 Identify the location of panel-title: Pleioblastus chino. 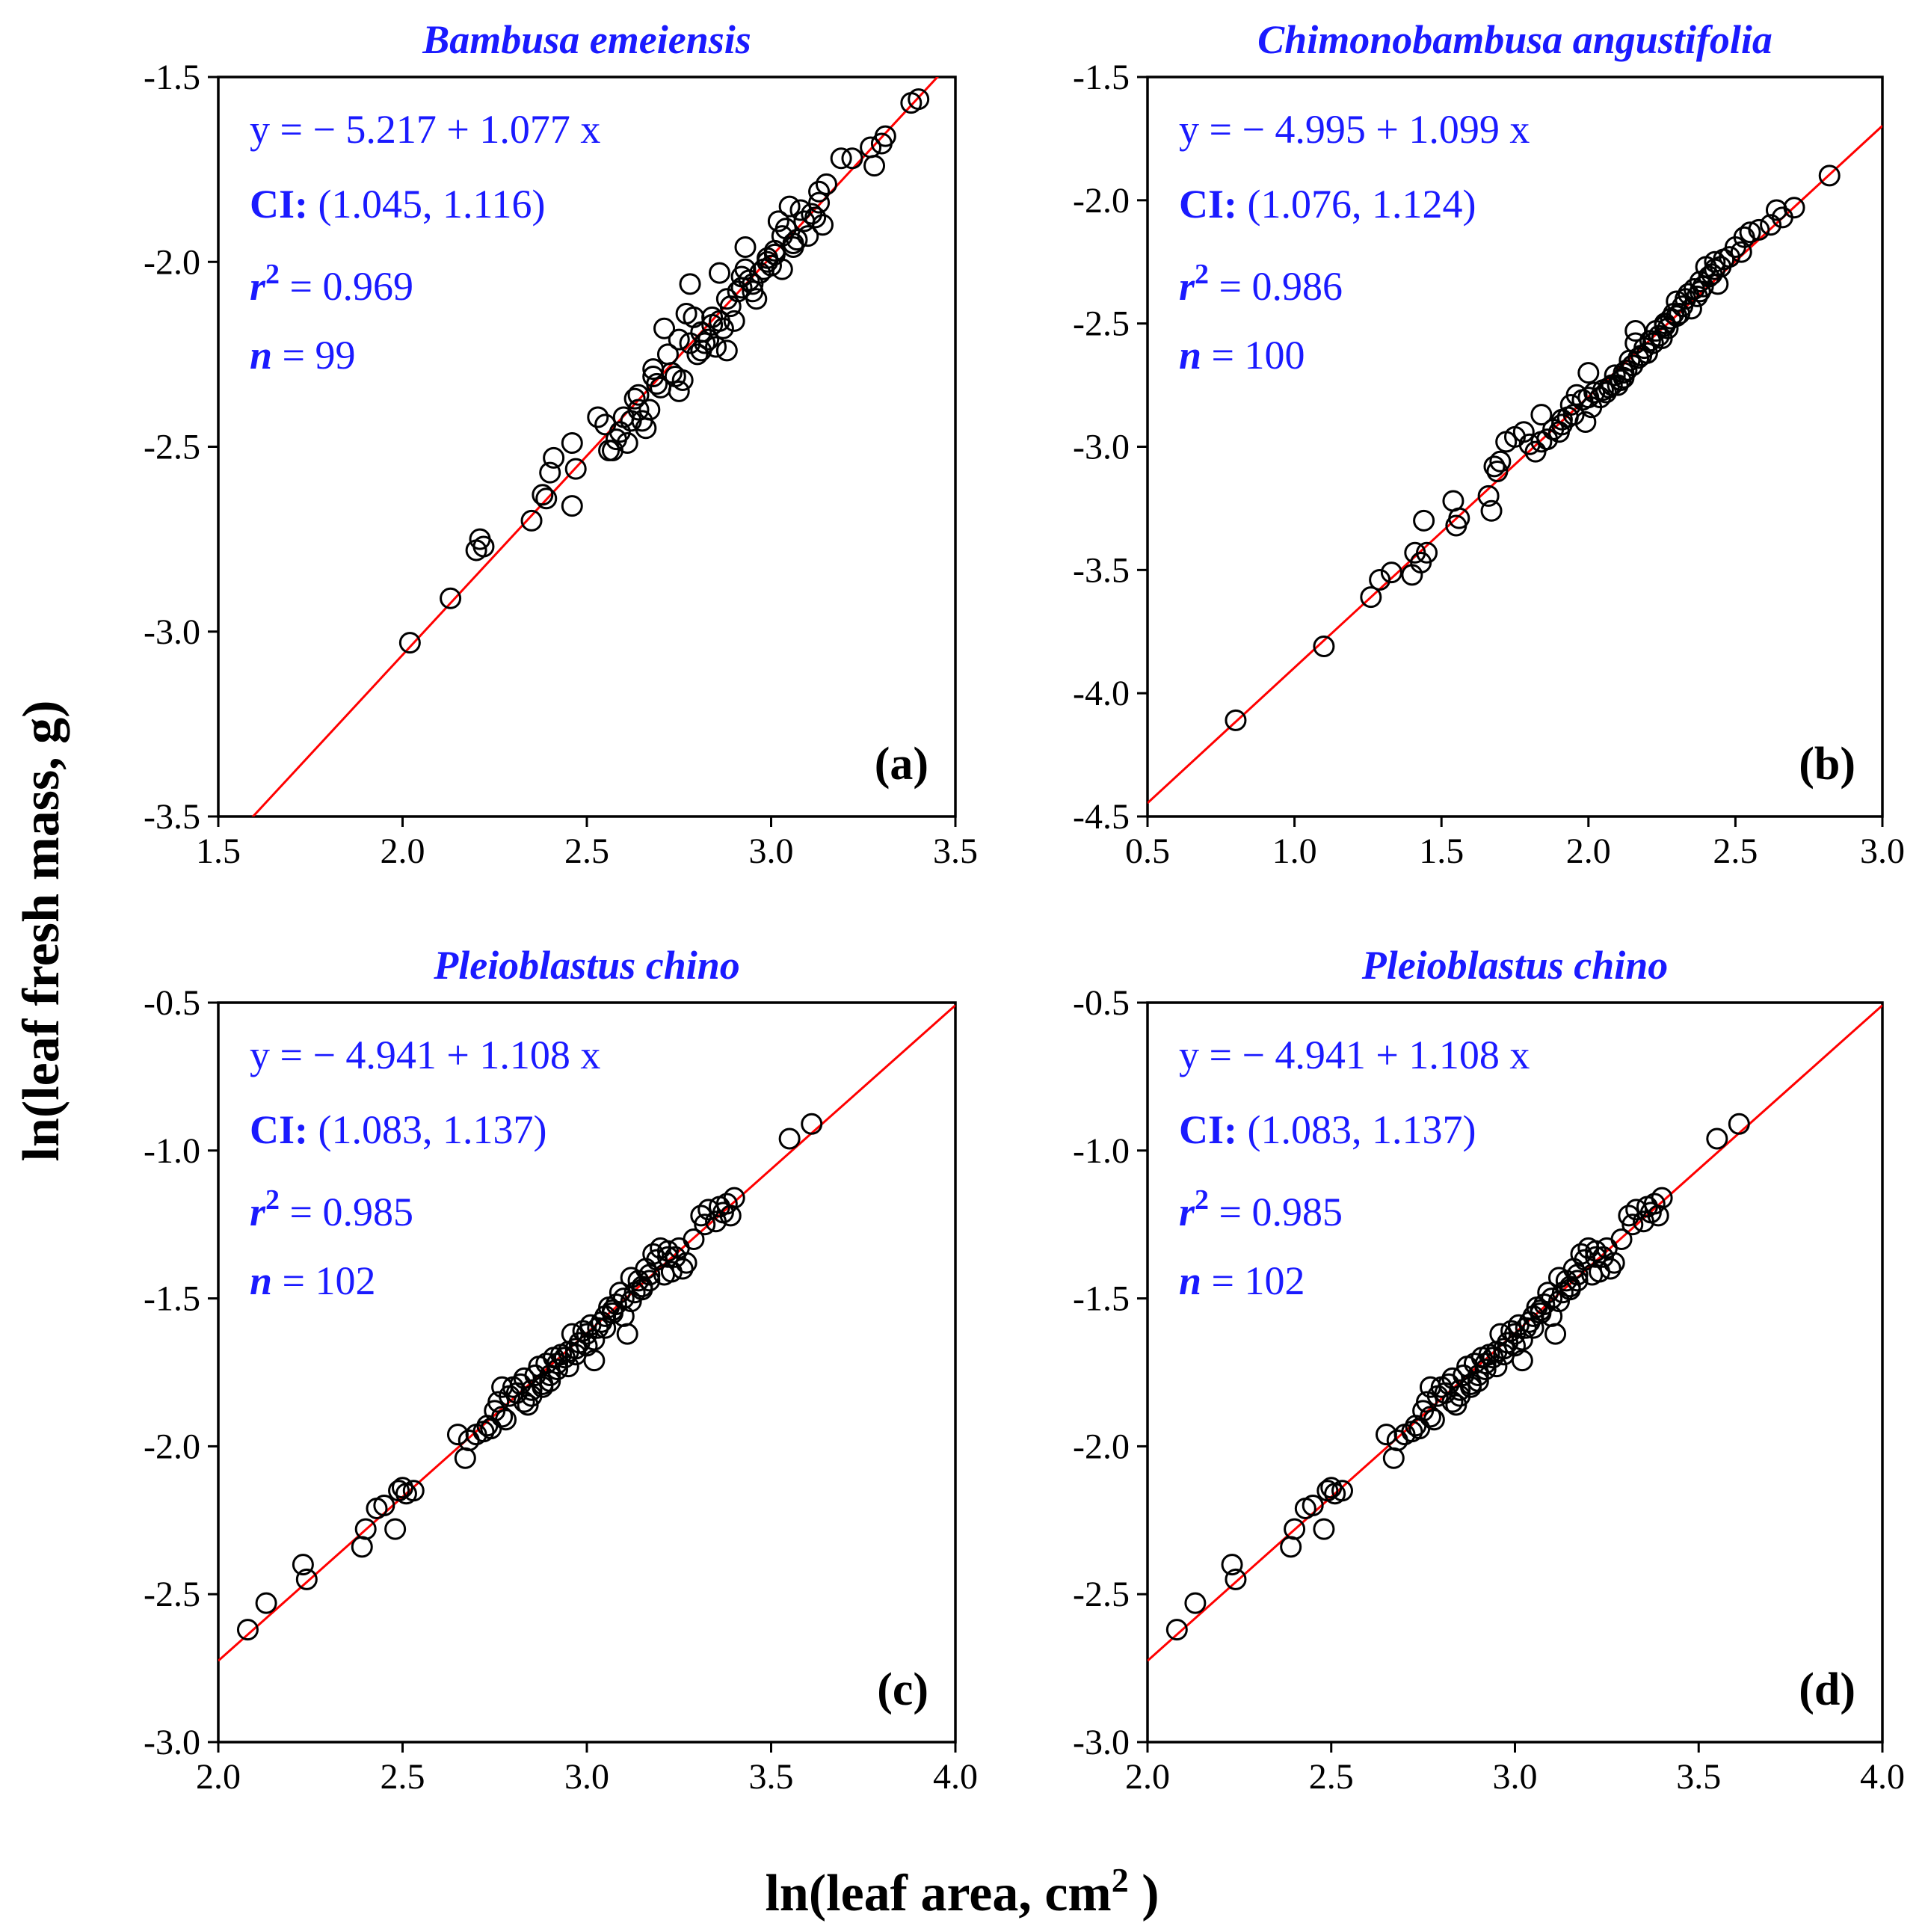
(1515, 965).